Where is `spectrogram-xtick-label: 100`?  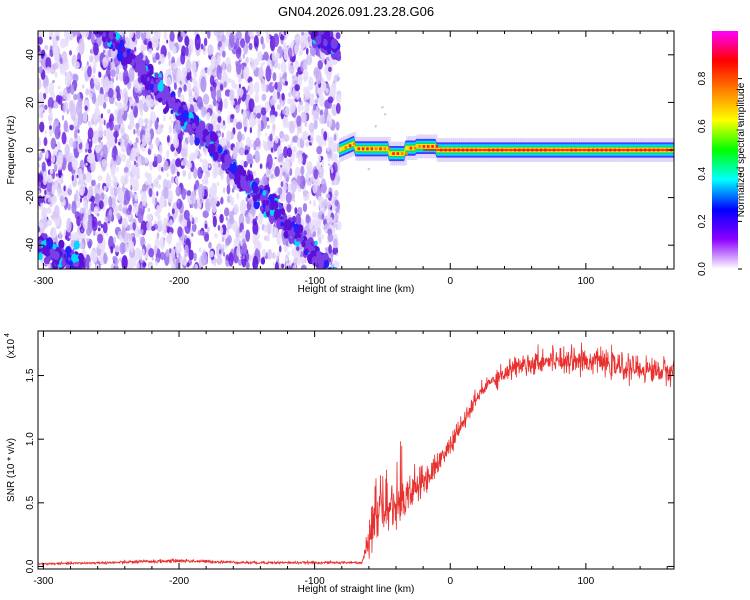 spectrogram-xtick-label: 100 is located at coordinates (586, 281).